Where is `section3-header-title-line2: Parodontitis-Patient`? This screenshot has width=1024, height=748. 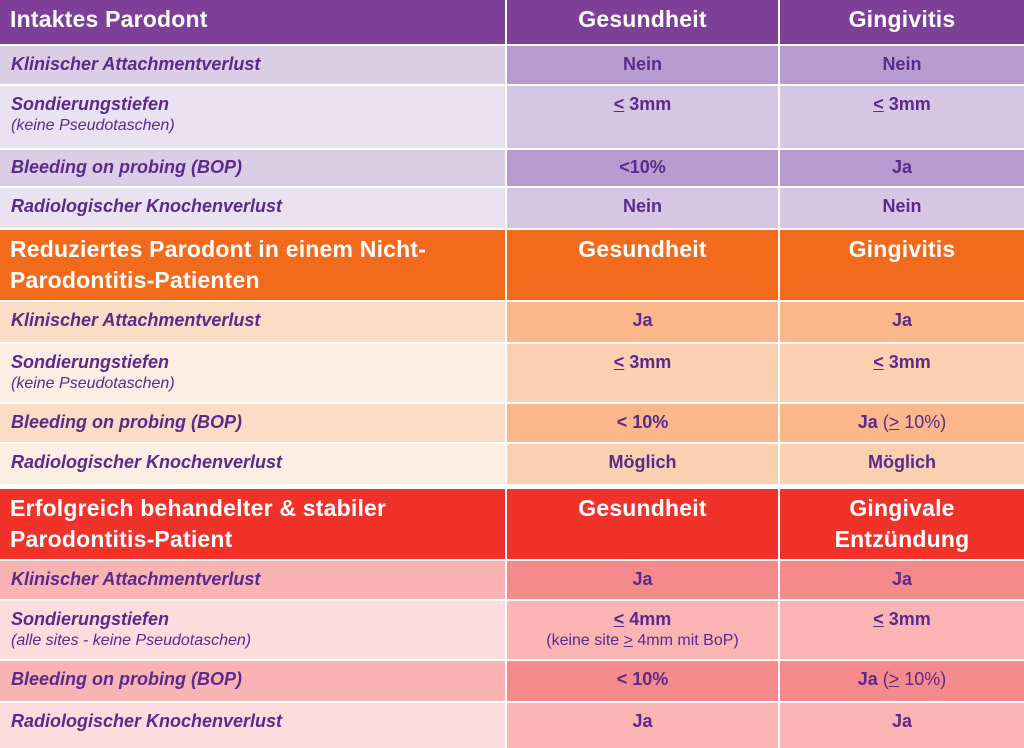
section3-header-title-line2: Parodontitis-Patient is located at coordinates (121, 539).